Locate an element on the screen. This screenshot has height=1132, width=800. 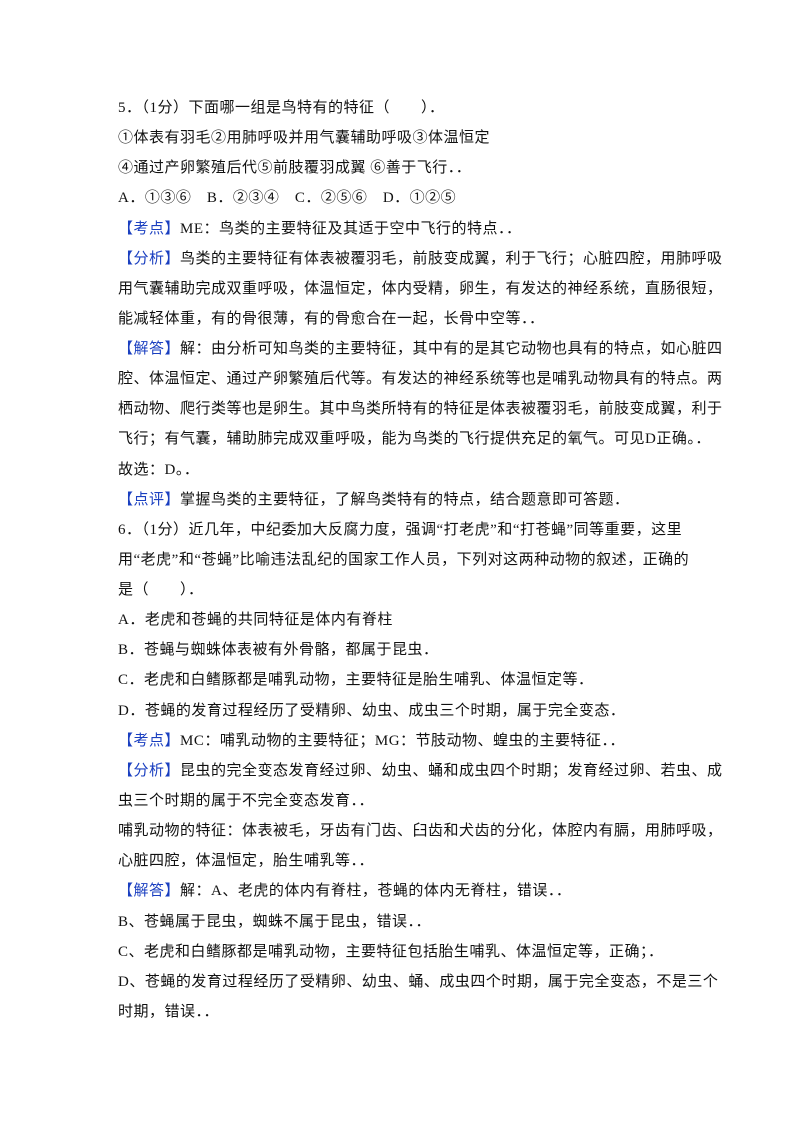
text-line: ①体表有羽毛②用肺呼吸并用气囊辅助呼吸③体温恒定 is located at coordinates (403, 138).